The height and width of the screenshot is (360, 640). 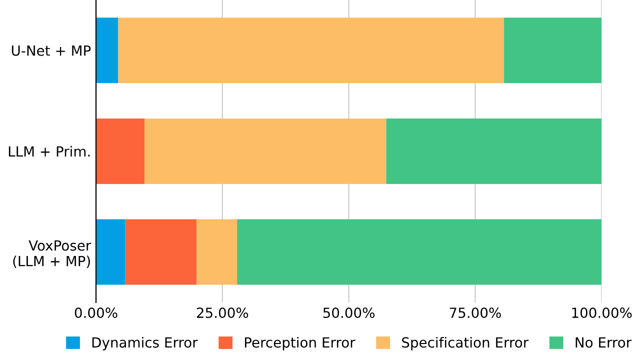 I want to click on x-tick-label: 25.00%, so click(x=222, y=313).